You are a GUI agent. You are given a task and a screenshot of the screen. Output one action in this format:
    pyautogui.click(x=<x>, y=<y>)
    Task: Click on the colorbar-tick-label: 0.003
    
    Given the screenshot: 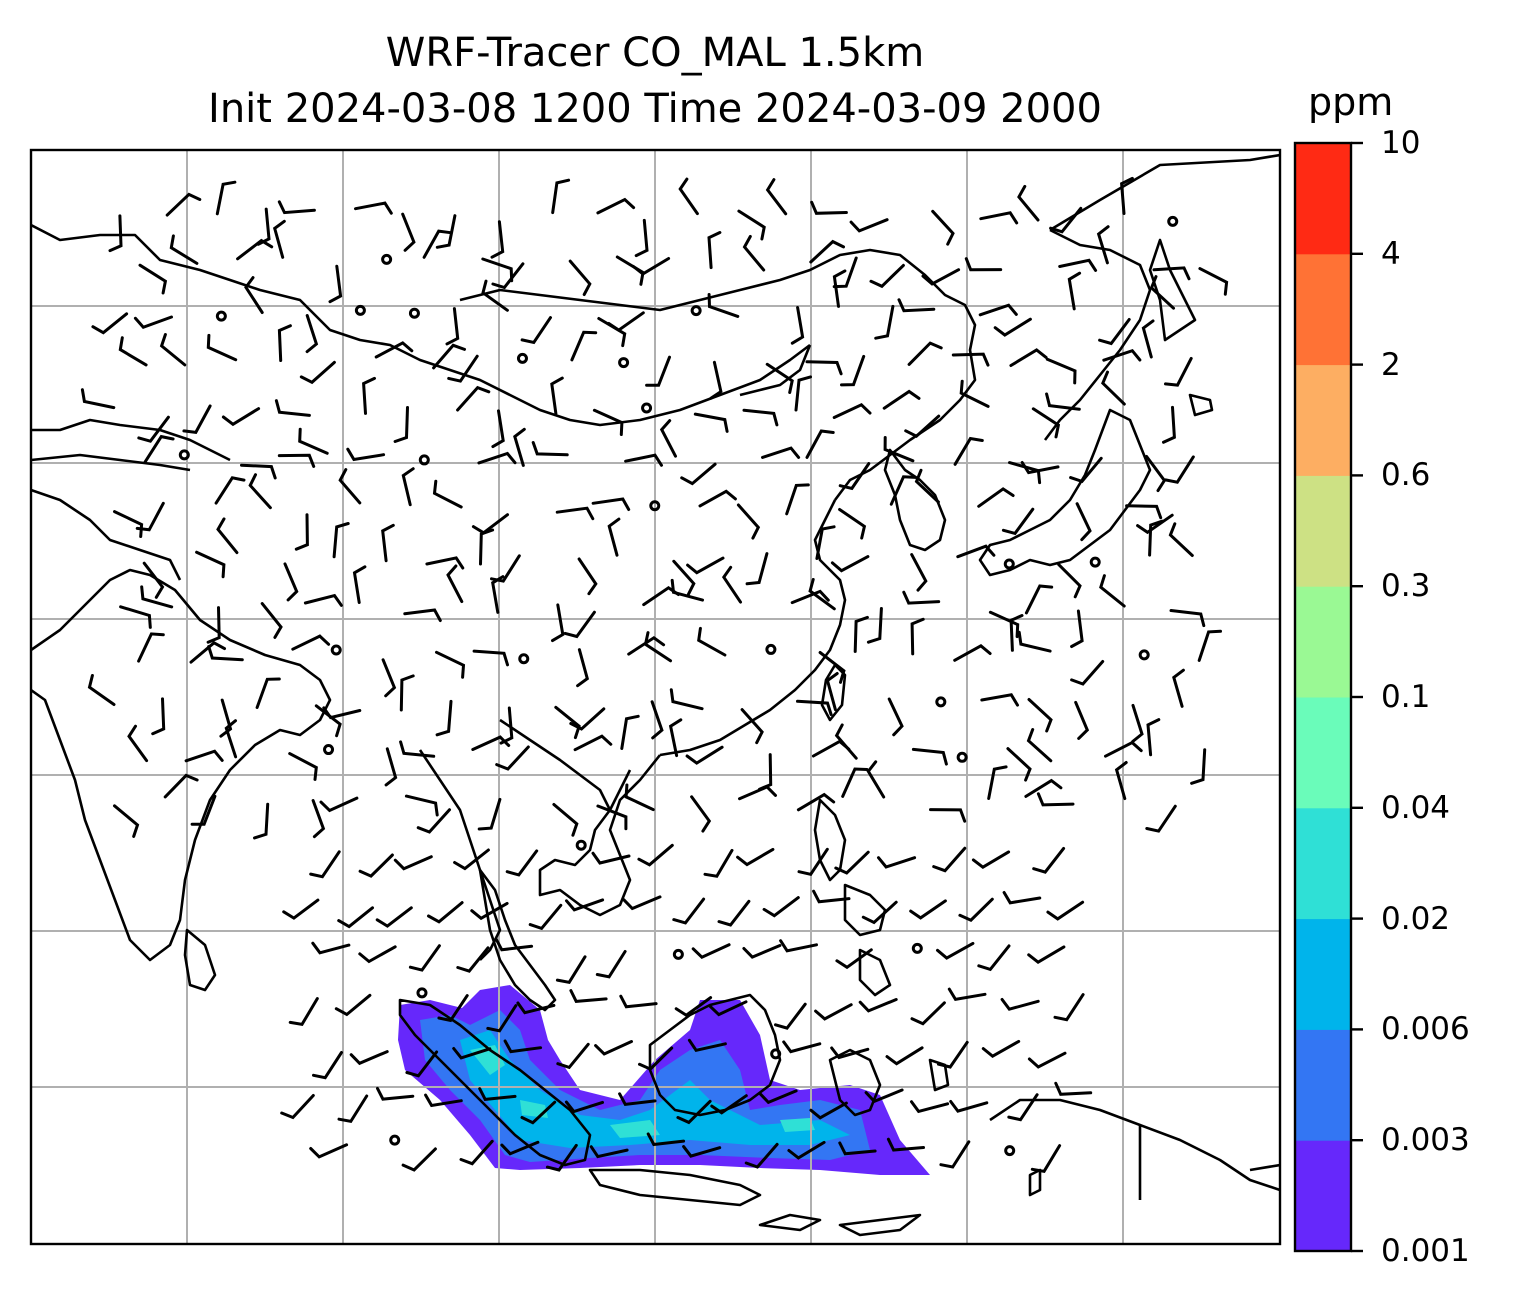 What is the action you would take?
    pyautogui.click(x=1425, y=1140)
    